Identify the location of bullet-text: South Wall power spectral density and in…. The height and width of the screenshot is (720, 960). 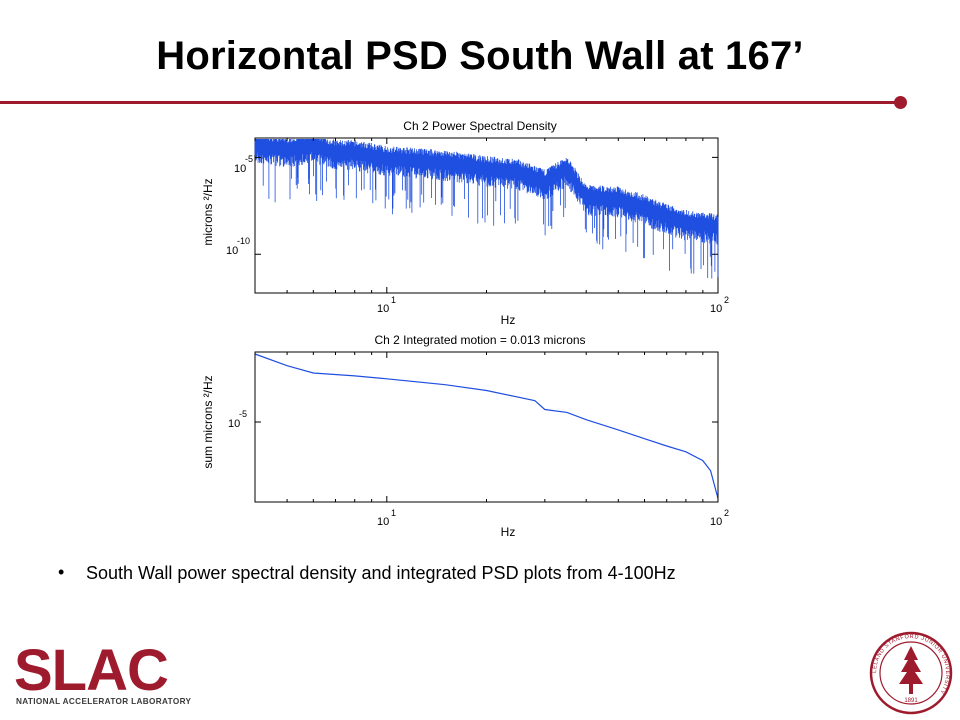
(381, 573).